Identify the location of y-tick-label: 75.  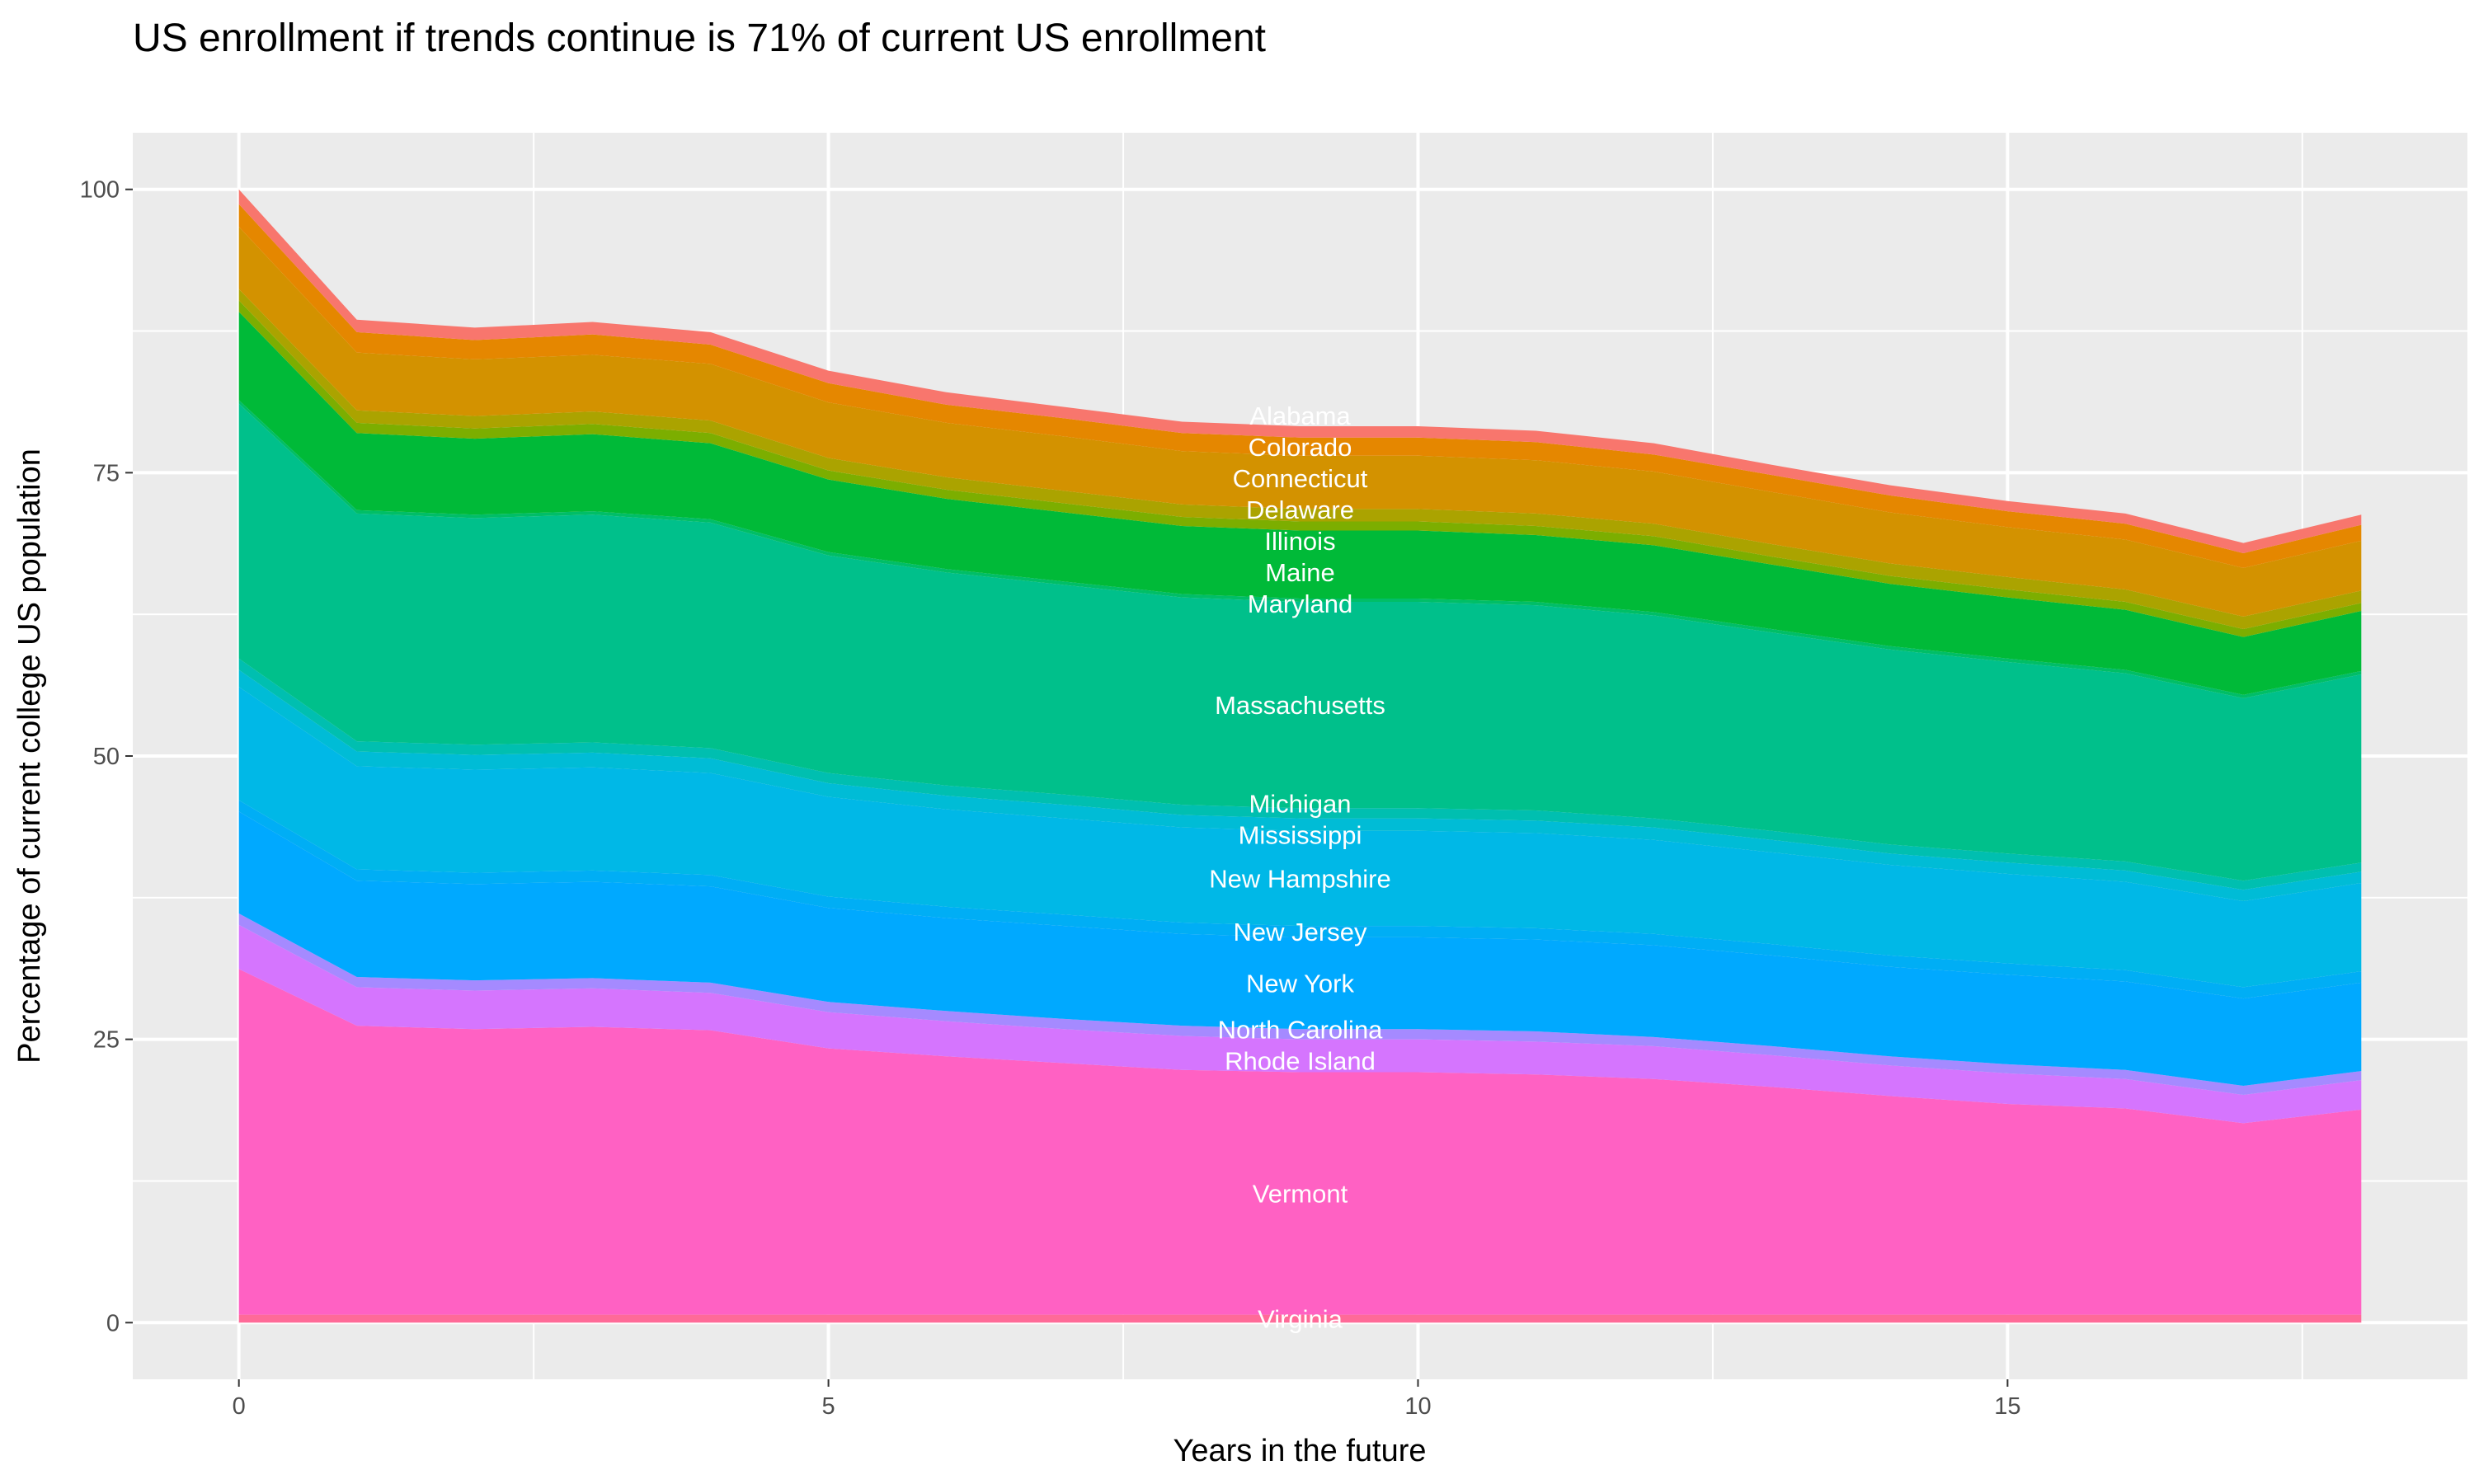
(106, 473).